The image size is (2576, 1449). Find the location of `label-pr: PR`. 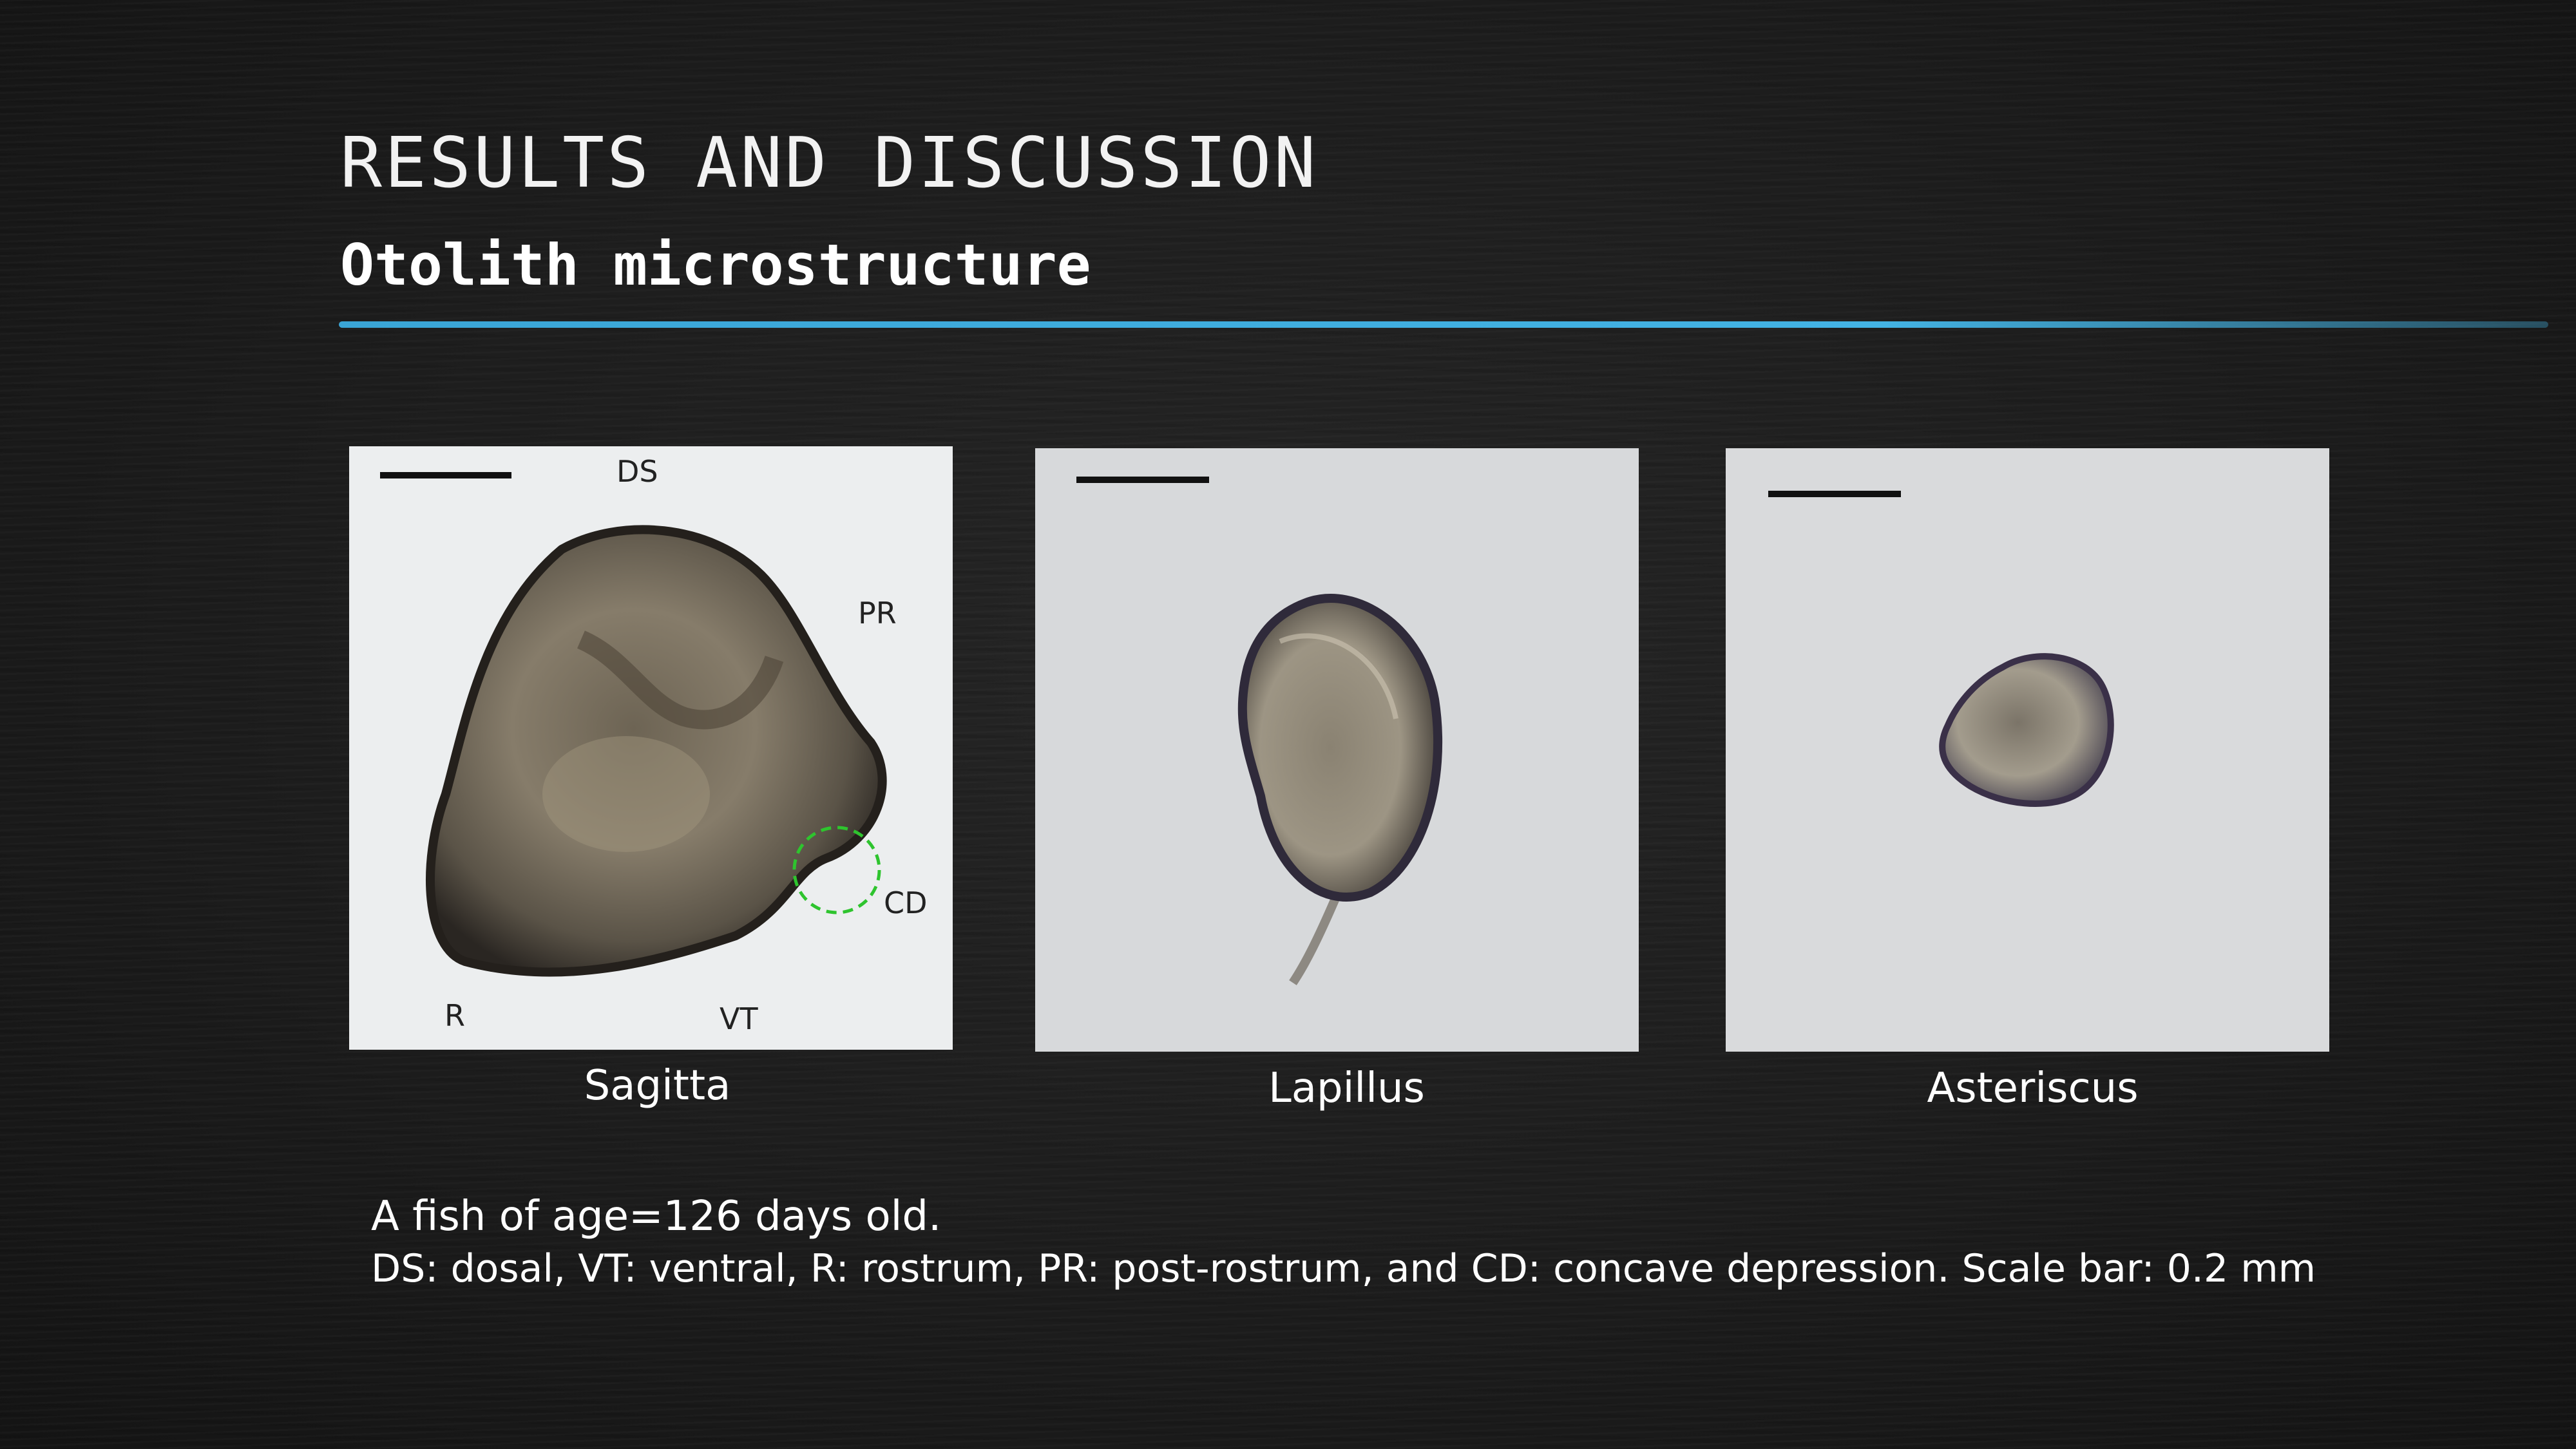

label-pr: PR is located at coordinates (877, 613).